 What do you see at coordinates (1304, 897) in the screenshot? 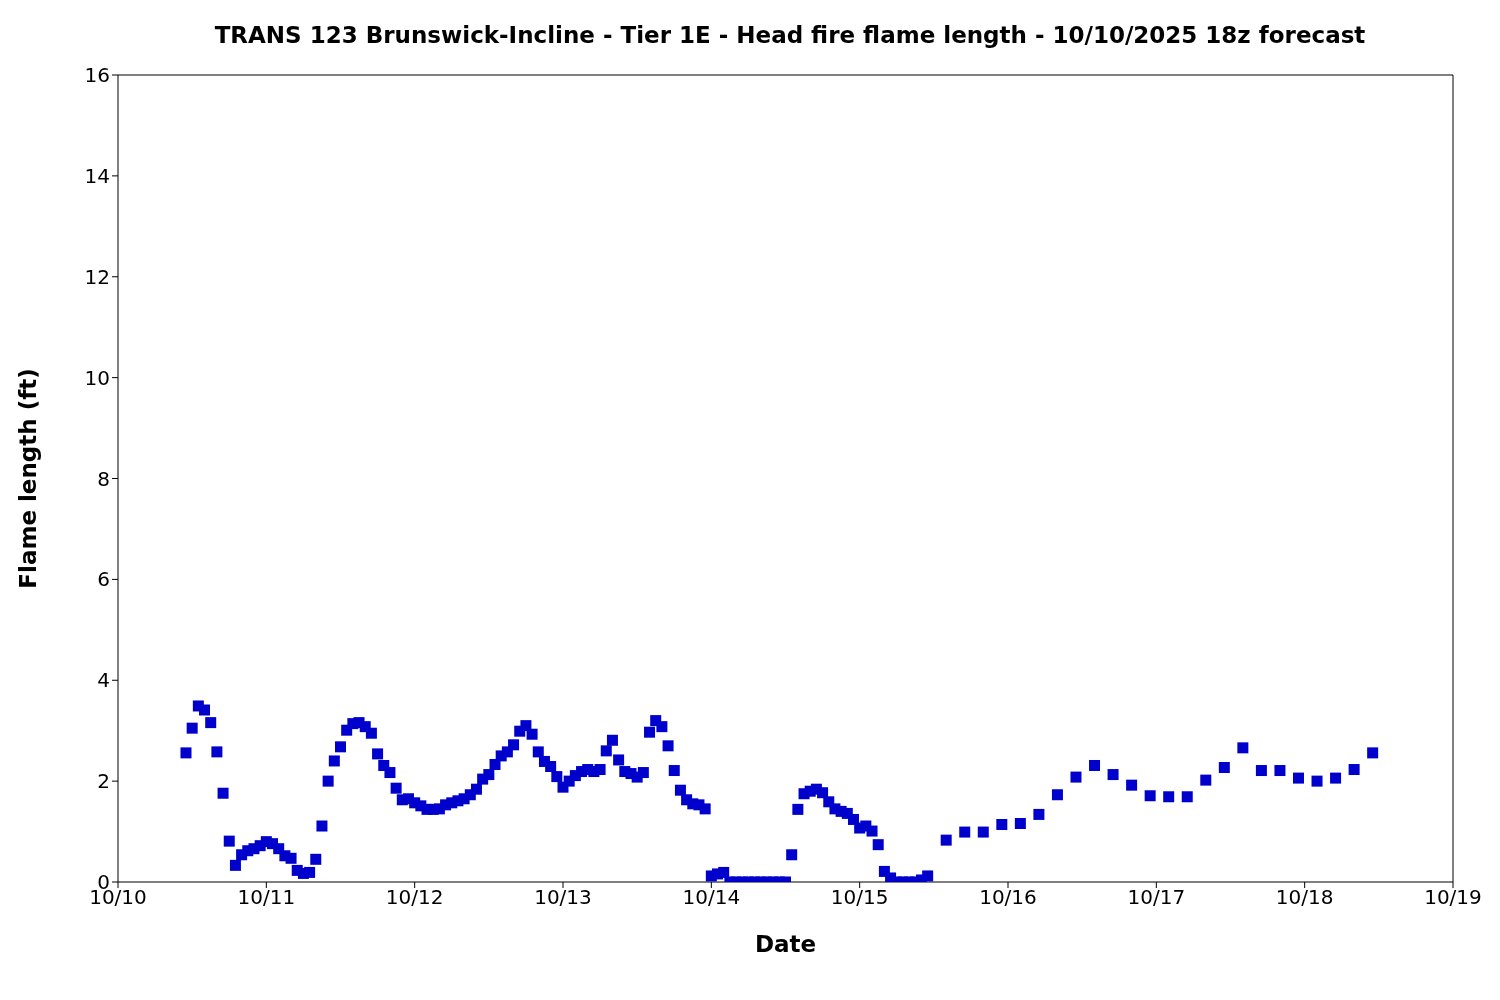
I see `x-tick-label: 10/18` at bounding box center [1304, 897].